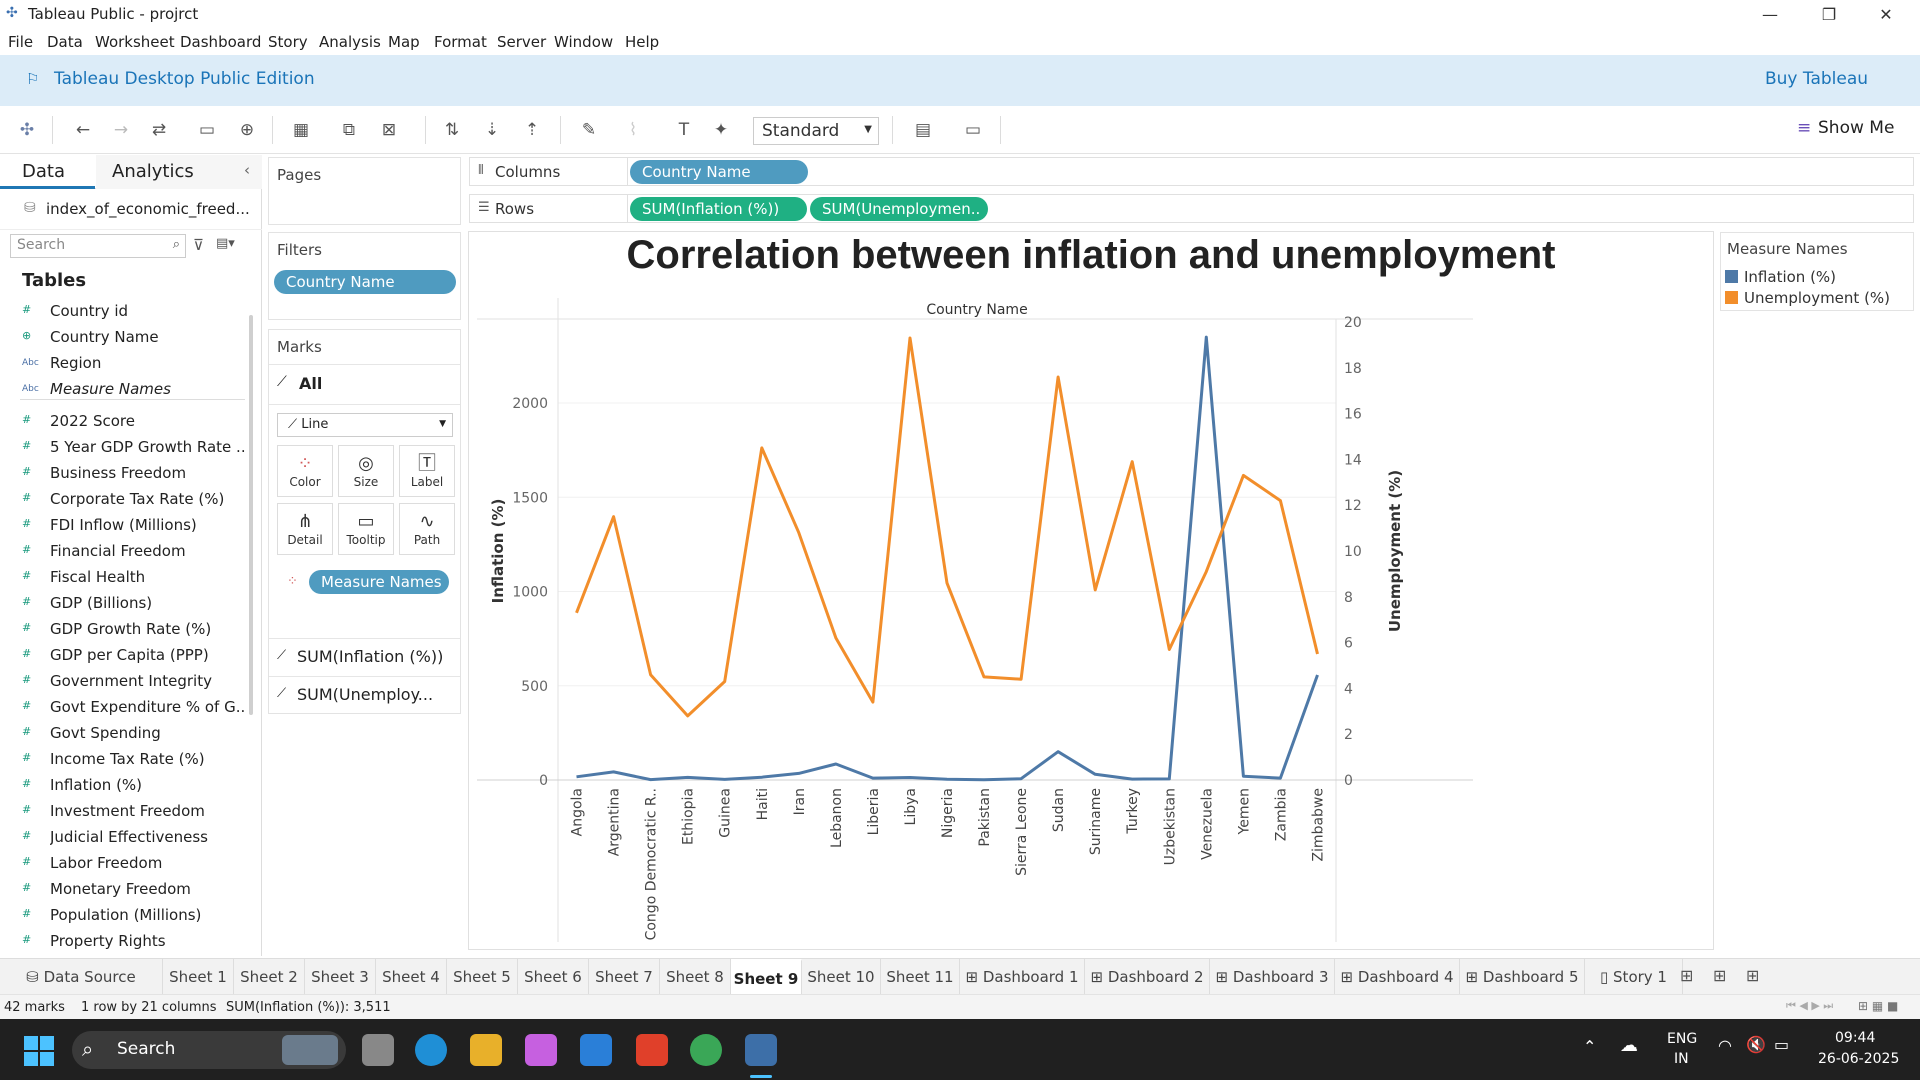 This screenshot has width=1920, height=1080. I want to click on battery-icon: ▭, so click(1782, 1044).